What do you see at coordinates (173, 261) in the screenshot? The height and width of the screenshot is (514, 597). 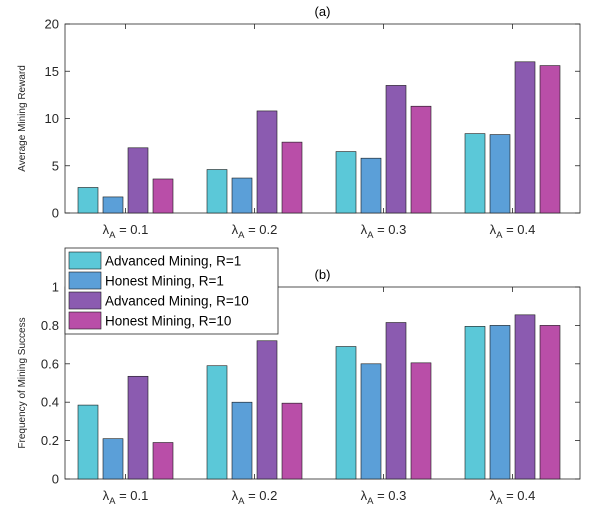 I see `legend-label: Advanced Mining, R=1` at bounding box center [173, 261].